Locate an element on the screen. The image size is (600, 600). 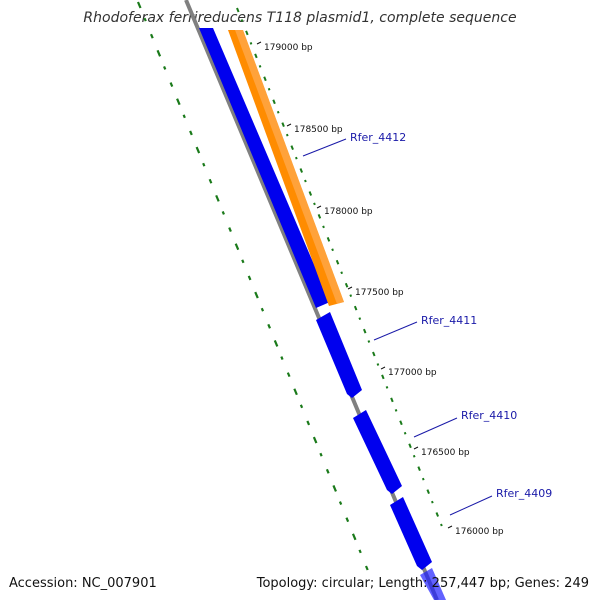
gene-label-rfer-4411: Rfer_4411 is located at coordinates (449, 320).